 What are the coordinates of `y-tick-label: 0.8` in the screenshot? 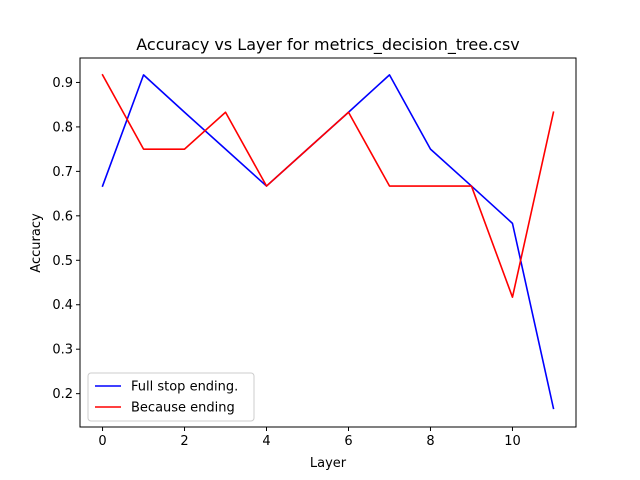 It's located at (62, 127).